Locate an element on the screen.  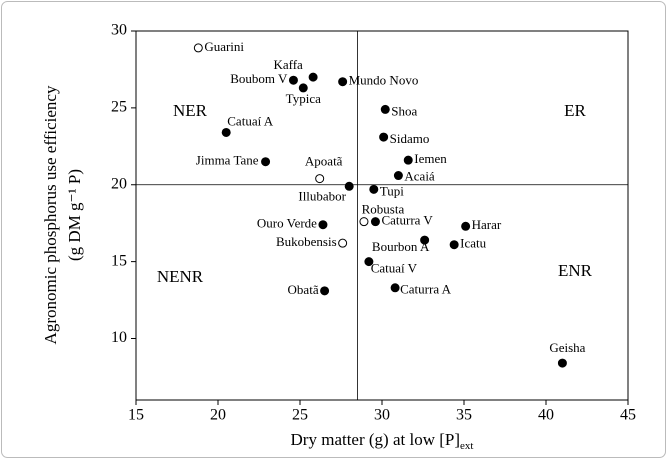
point-label: Kaffa is located at coordinates (288, 64).